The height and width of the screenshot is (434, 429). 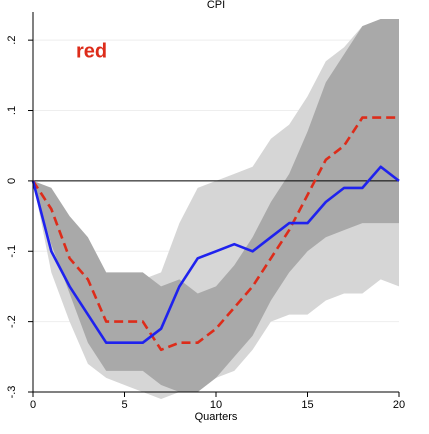 I want to click on x-axis-label: Quarters, so click(x=216, y=417).